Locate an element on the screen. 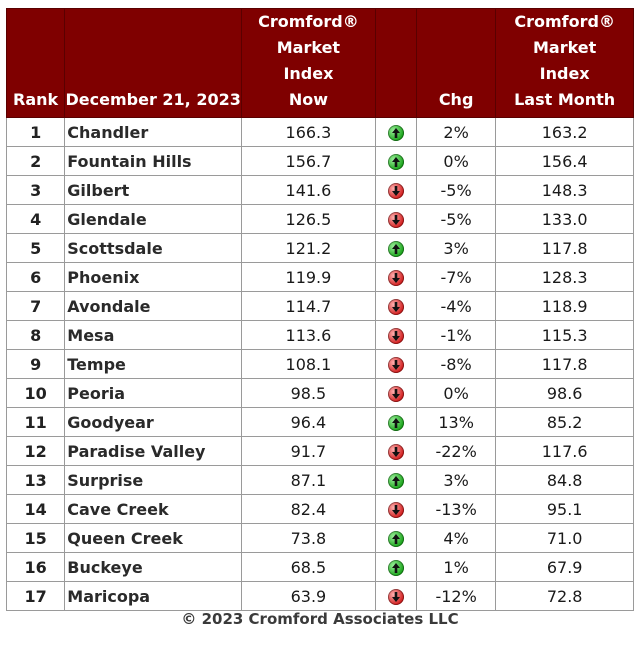 The image size is (642, 646). rank-cell: 1 is located at coordinates (35, 132).